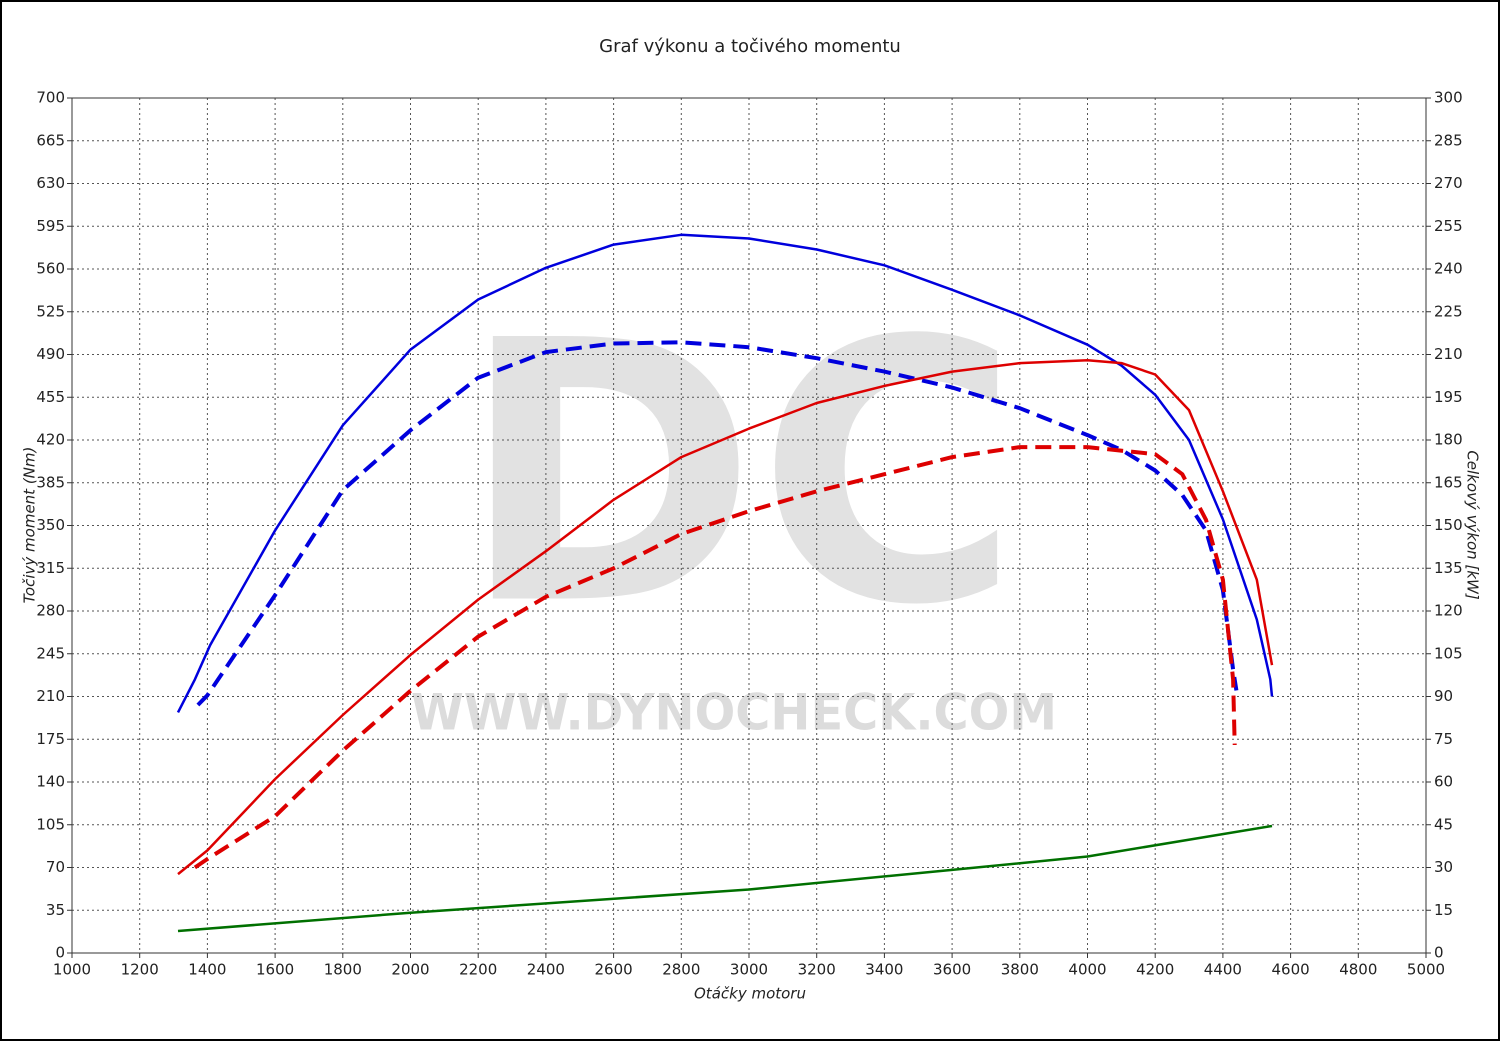 Image resolution: width=1500 pixels, height=1041 pixels. Describe the element at coordinates (50, 269) in the screenshot. I see `y-tick-label: 560` at that location.